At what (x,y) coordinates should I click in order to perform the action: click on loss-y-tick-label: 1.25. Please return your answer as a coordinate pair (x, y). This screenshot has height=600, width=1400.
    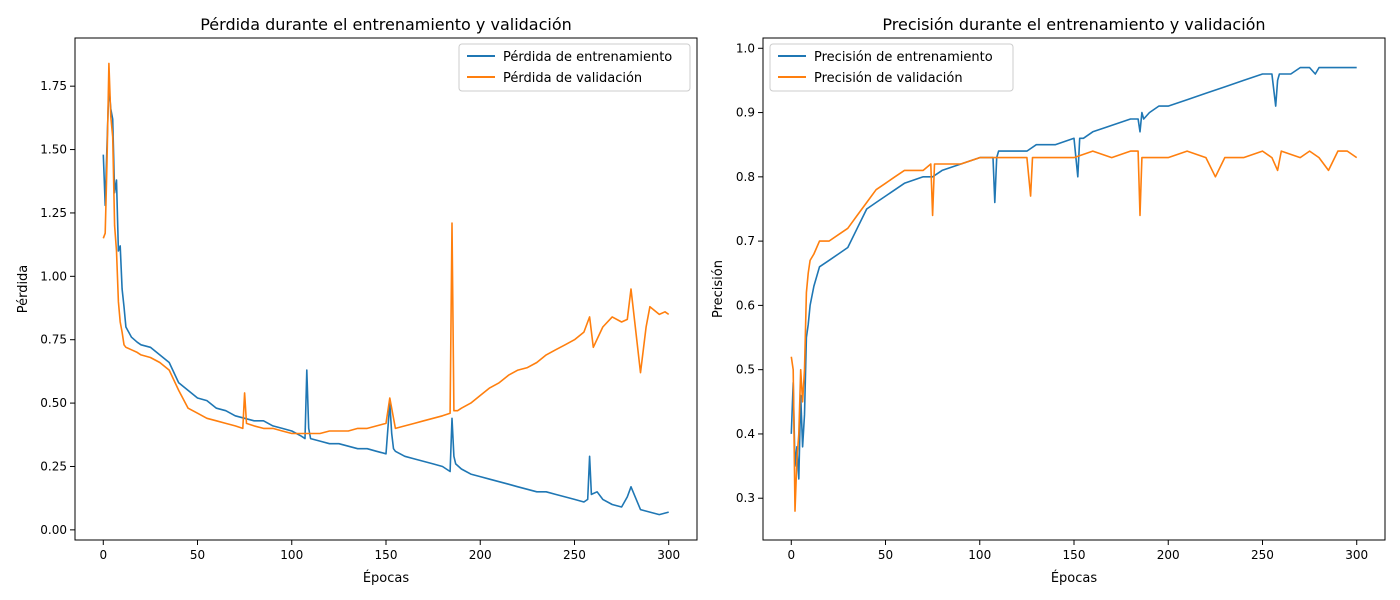
    Looking at the image, I should click on (53, 213).